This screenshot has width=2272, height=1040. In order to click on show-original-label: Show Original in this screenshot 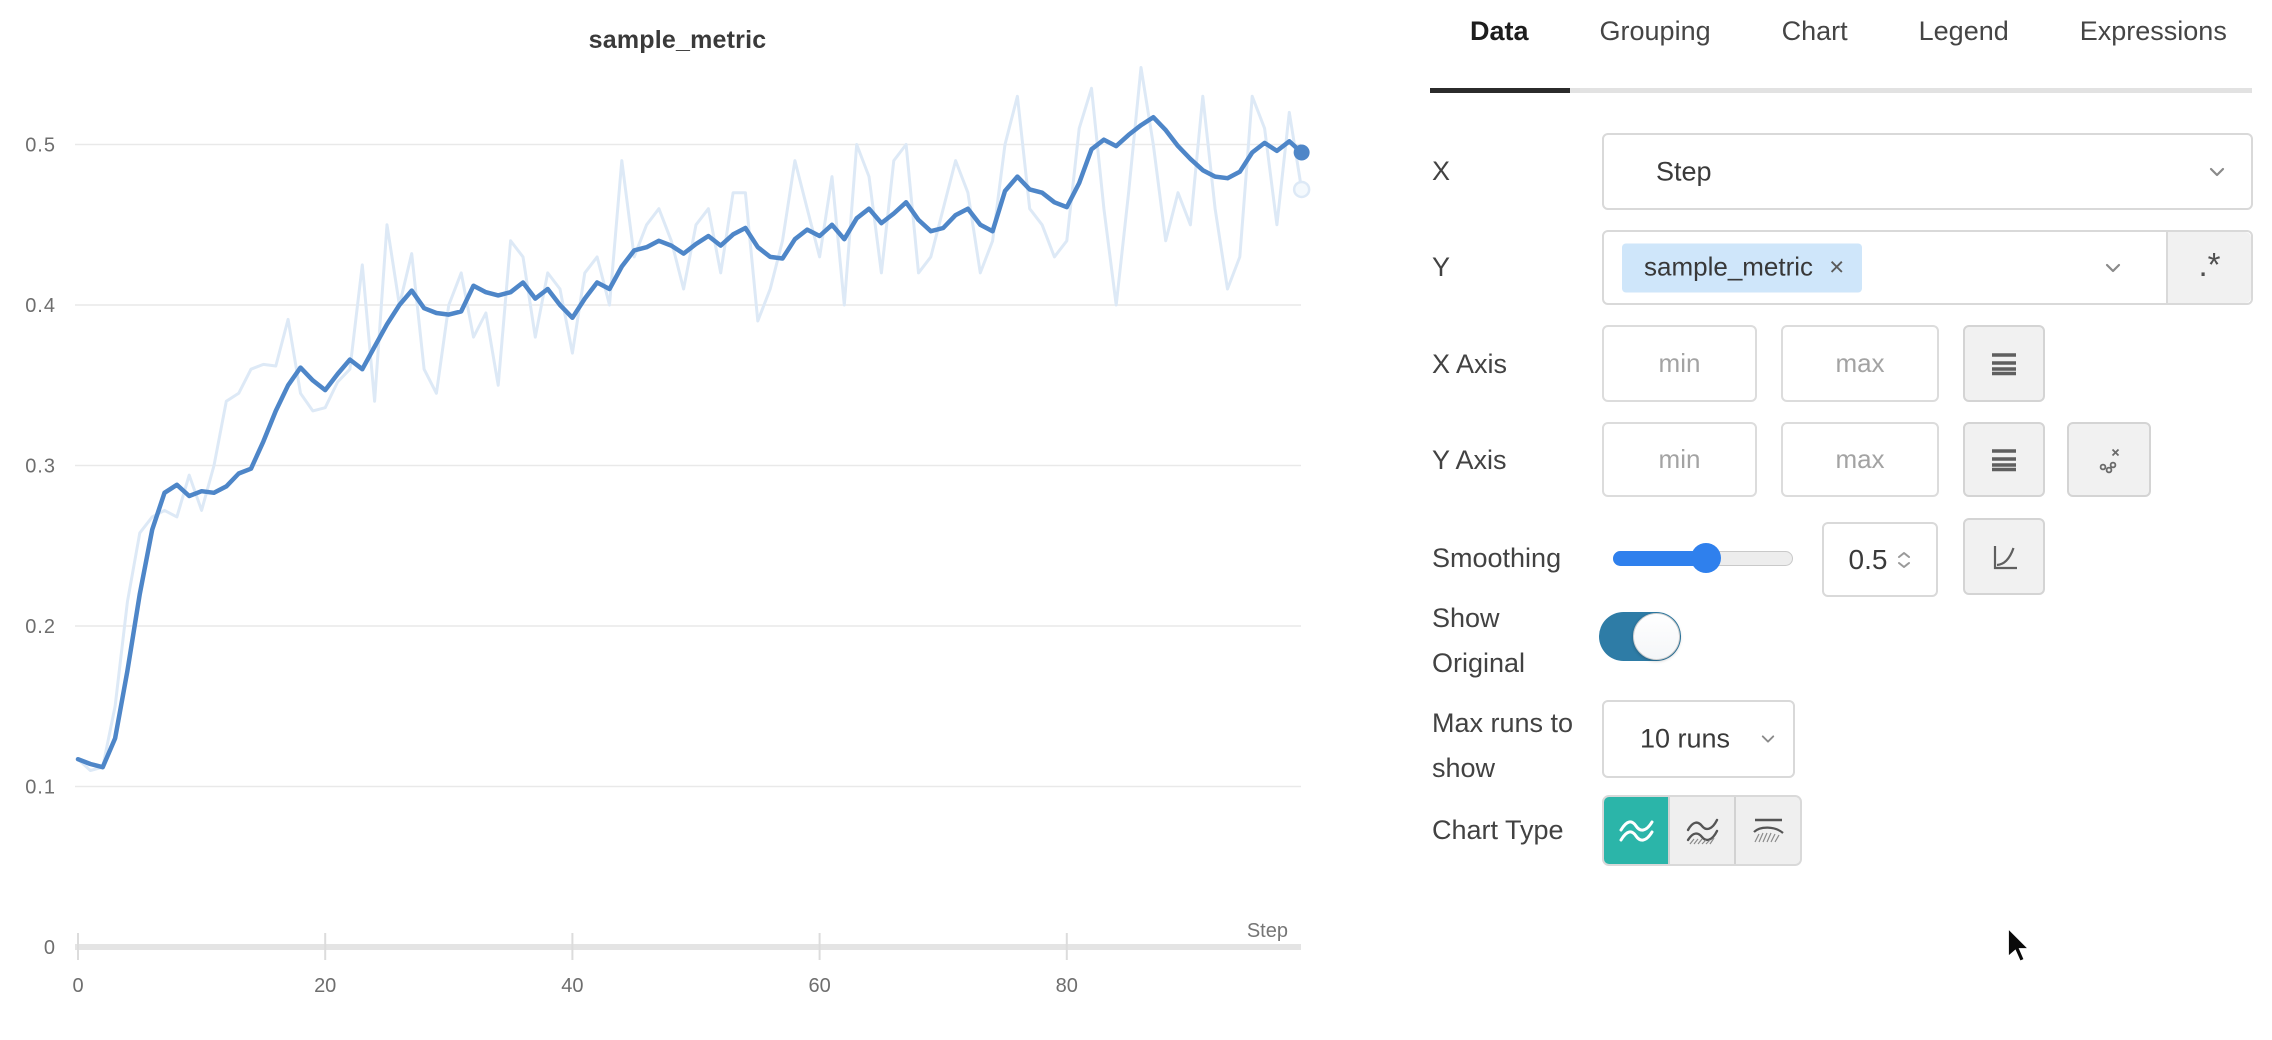, I will do `click(1479, 641)`.